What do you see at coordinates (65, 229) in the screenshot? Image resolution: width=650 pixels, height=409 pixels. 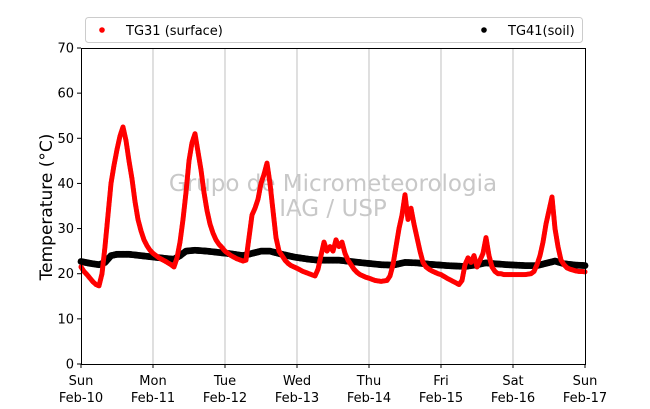 I see `y-tick-label: 30` at bounding box center [65, 229].